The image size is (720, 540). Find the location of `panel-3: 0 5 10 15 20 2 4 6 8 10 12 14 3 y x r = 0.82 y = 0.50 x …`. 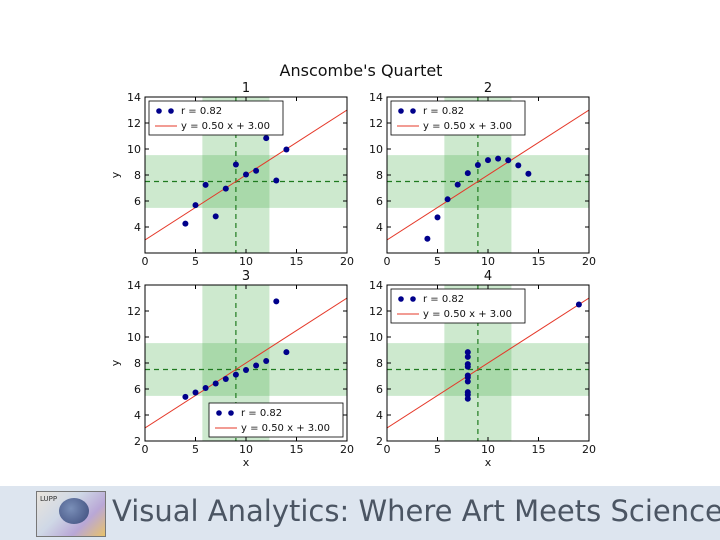

panel-3: 0 5 10 15 20 2 4 6 8 10 12 14 3 y x r = 0.82 y = 0.50 x … is located at coordinates (231, 369).